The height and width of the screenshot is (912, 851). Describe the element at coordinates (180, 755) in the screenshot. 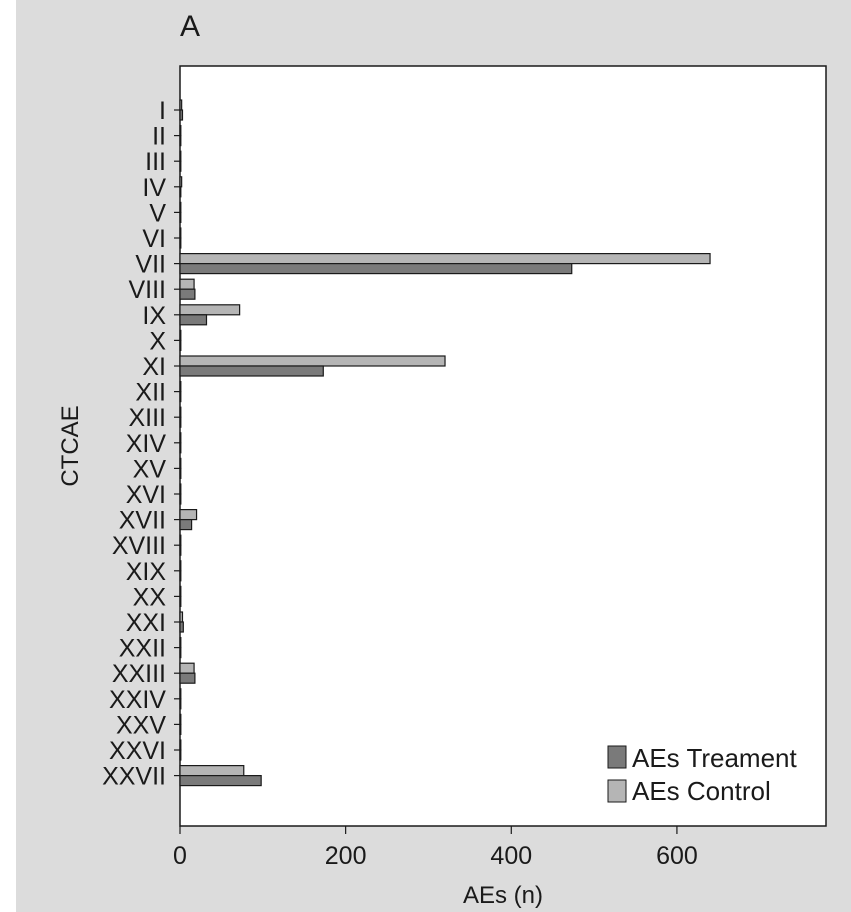

I see `bar-treatment-xxvi` at that location.